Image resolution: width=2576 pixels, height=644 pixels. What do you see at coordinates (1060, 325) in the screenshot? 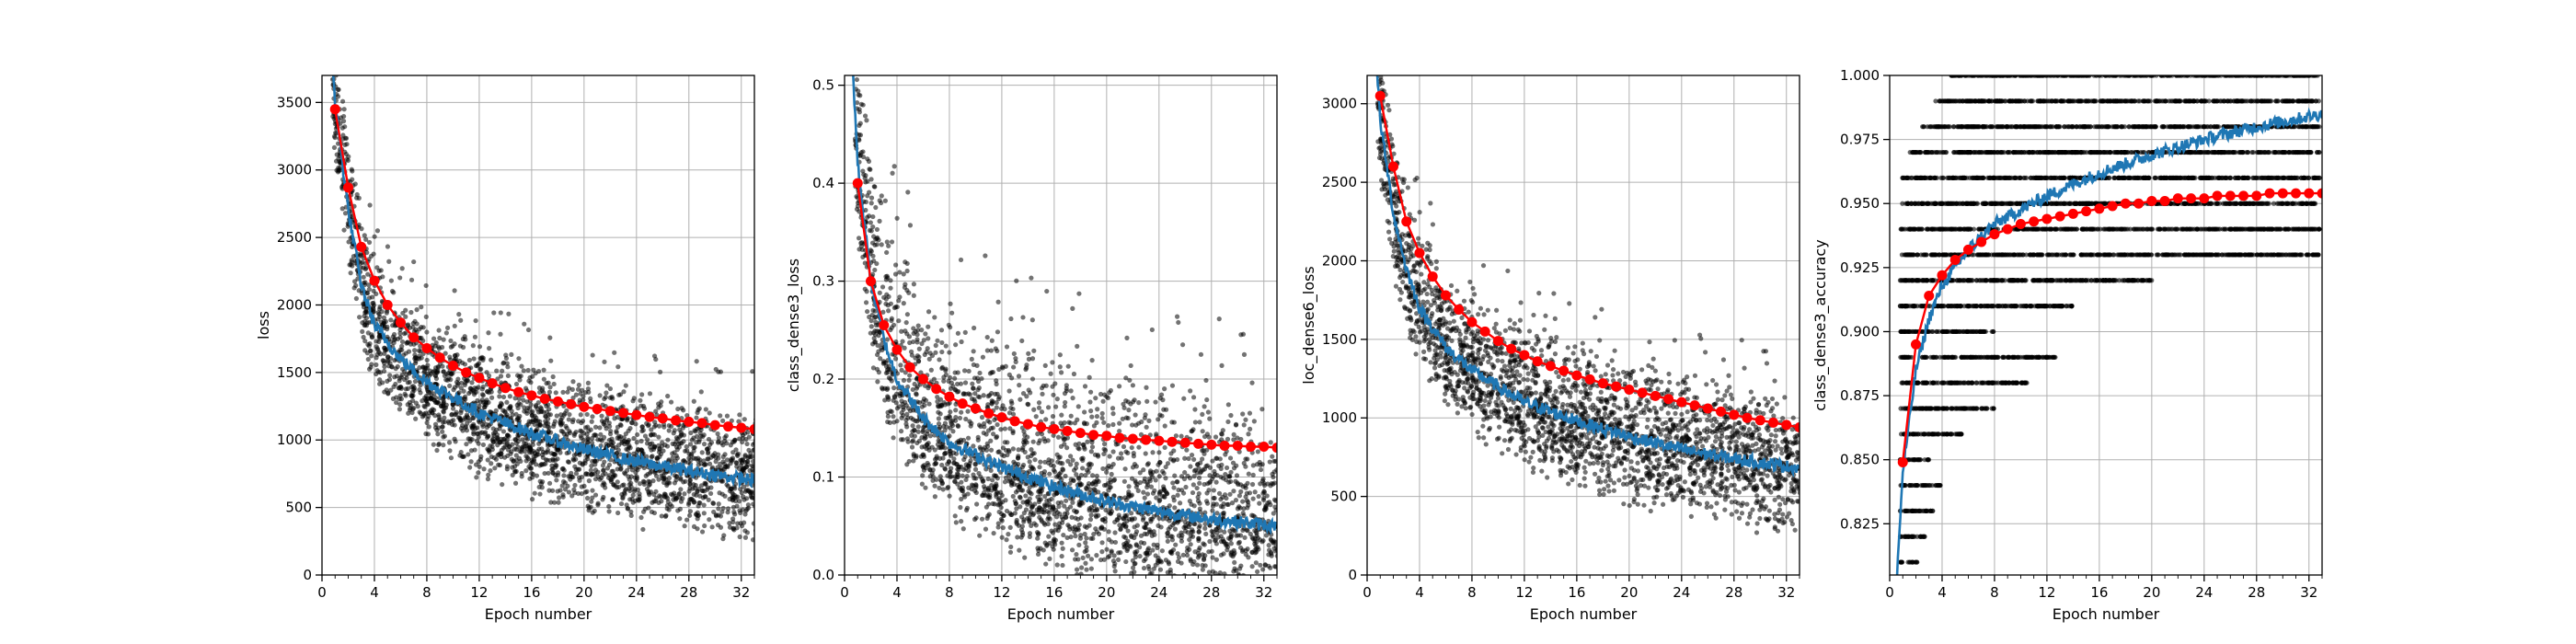
I see `grid` at bounding box center [1060, 325].